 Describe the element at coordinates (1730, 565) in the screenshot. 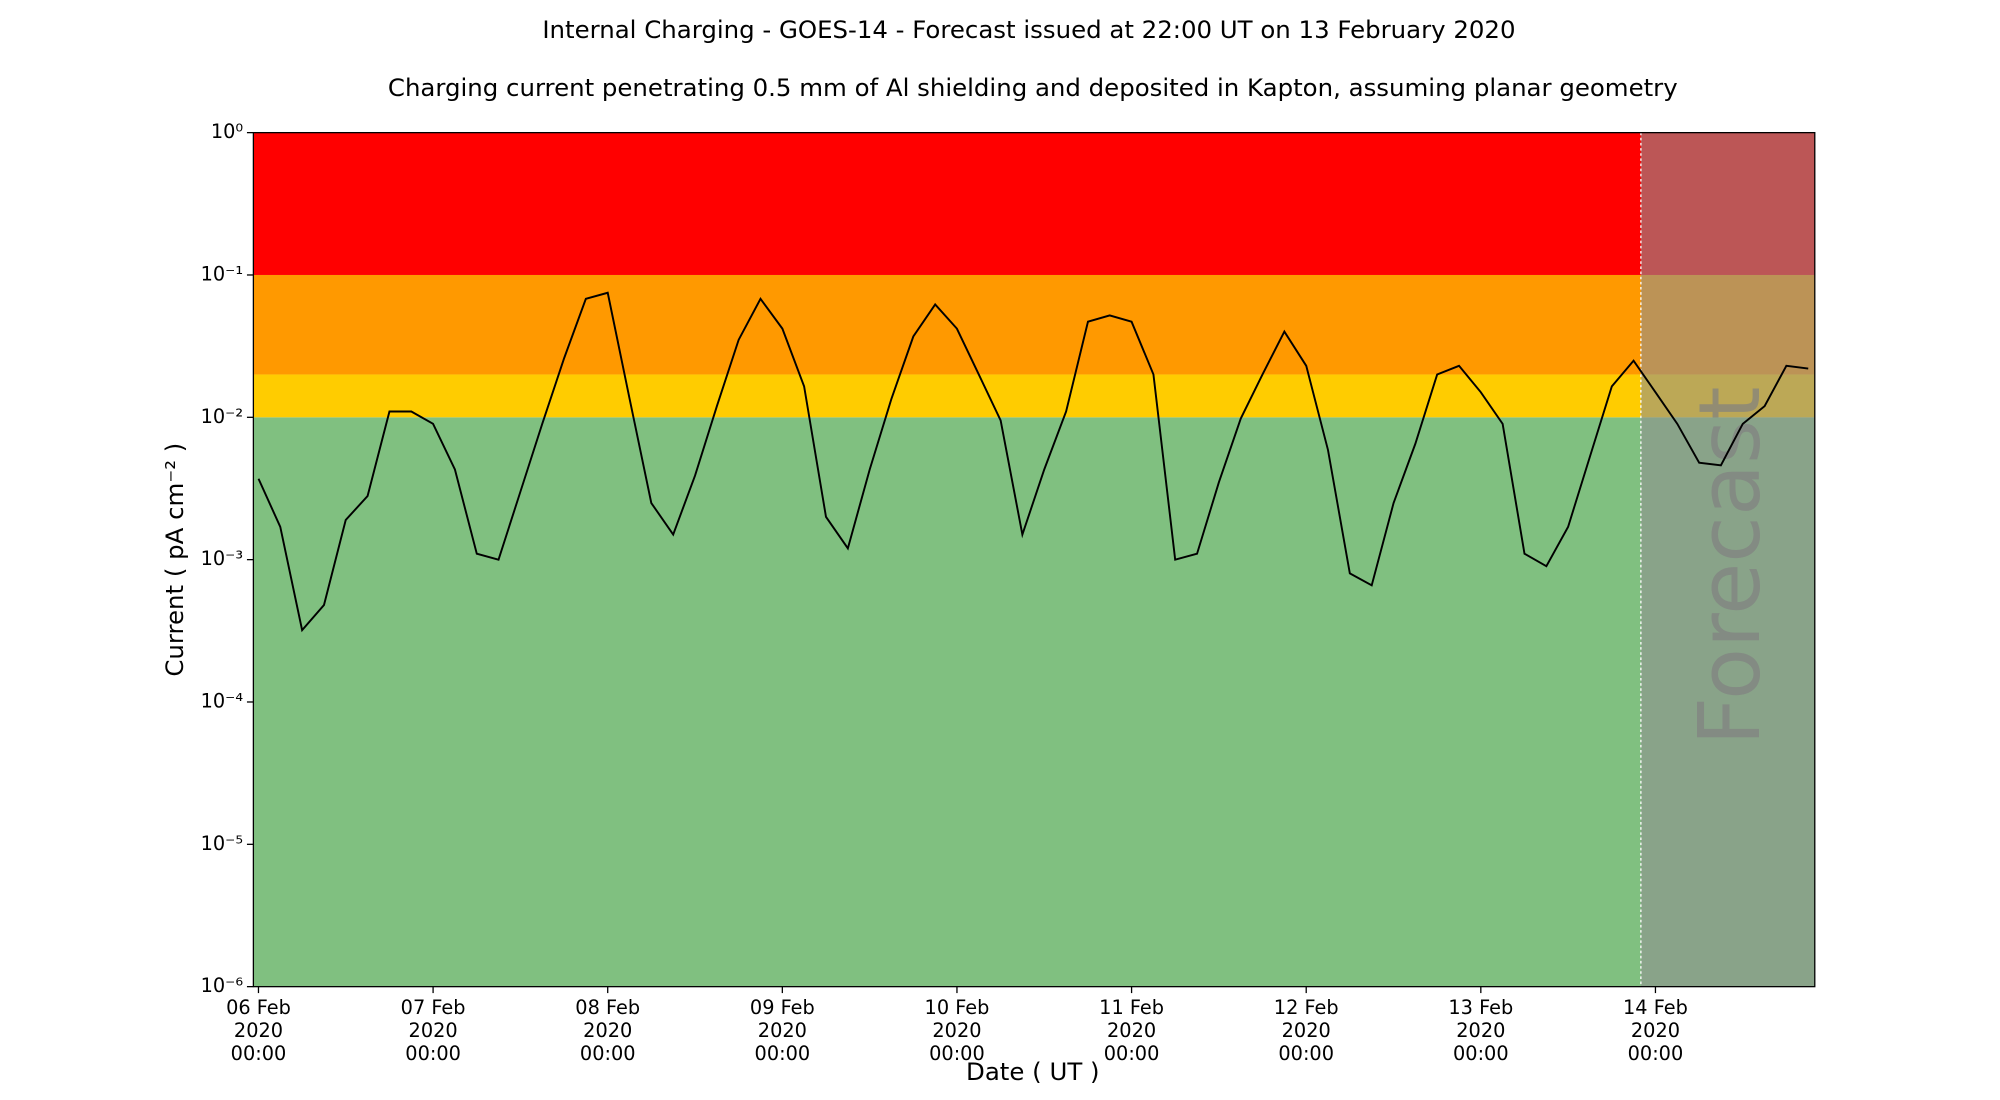

I see `forecast-label: Forecast` at that location.